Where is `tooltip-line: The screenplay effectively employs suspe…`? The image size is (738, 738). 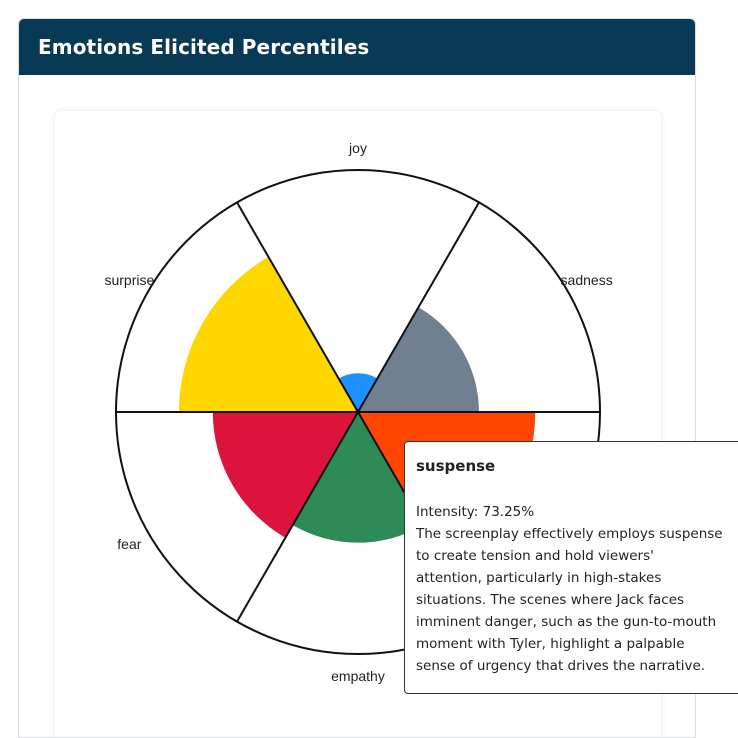 tooltip-line: The screenplay effectively employs suspe… is located at coordinates (569, 534).